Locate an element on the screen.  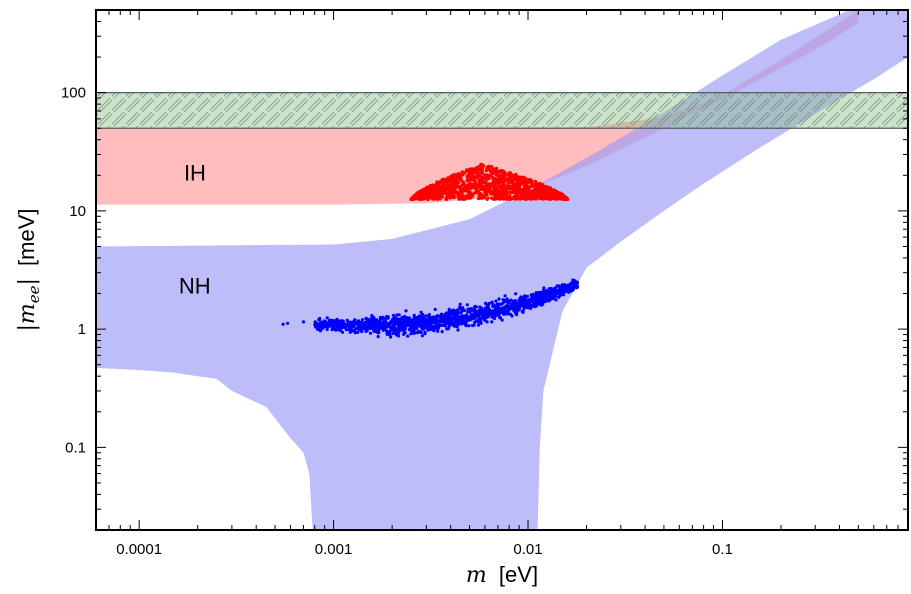
y-axis-symbol: |m is located at coordinates (27, 317).